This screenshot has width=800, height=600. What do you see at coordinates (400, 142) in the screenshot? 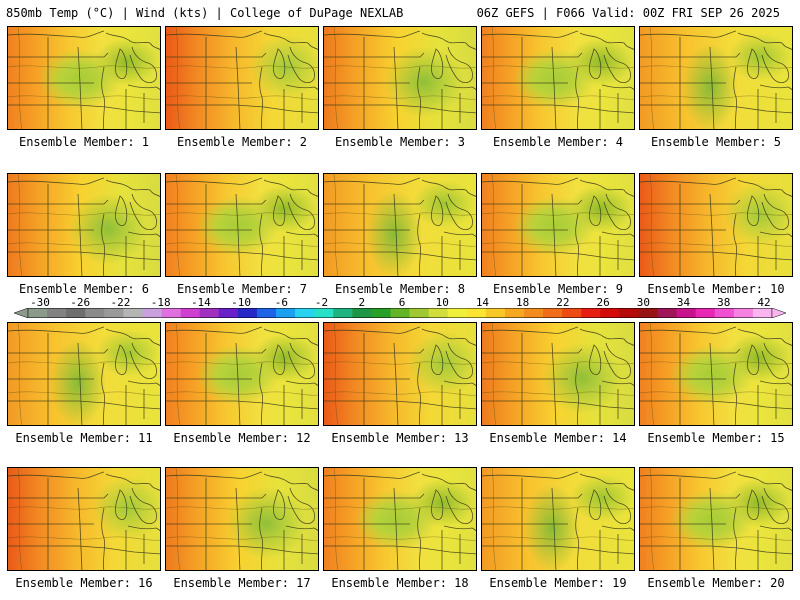
I see `ensemble-member-label: Ensemble Member: 3` at bounding box center [400, 142].